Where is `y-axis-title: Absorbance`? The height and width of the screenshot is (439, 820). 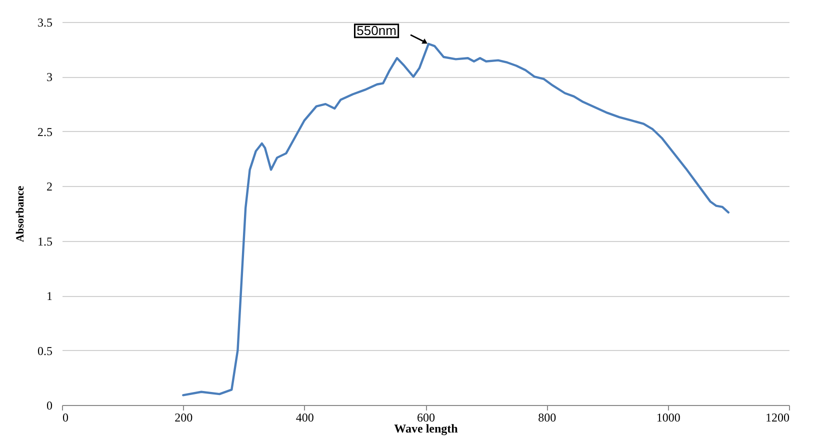
y-axis-title: Absorbance is located at coordinates (20, 214).